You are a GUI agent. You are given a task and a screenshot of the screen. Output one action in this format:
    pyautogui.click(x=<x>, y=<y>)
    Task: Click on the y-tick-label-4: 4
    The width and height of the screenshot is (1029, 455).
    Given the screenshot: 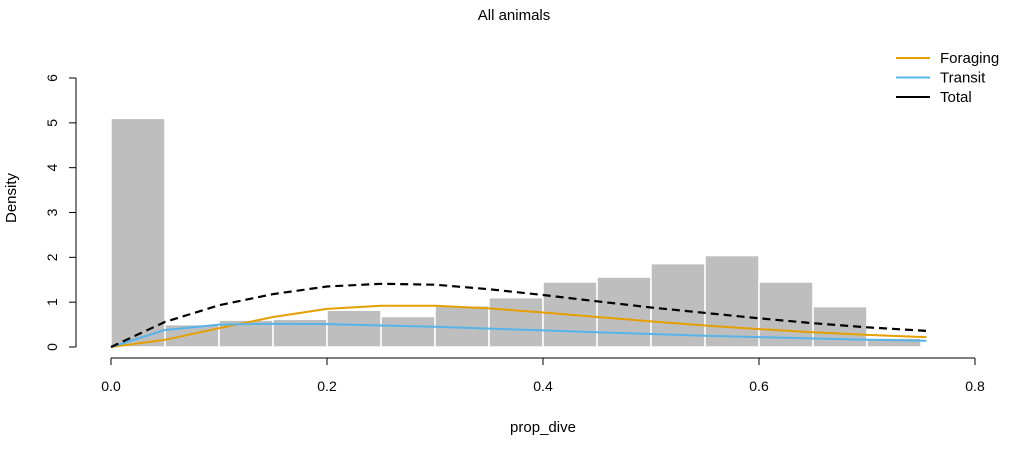 What is the action you would take?
    pyautogui.click(x=52, y=168)
    